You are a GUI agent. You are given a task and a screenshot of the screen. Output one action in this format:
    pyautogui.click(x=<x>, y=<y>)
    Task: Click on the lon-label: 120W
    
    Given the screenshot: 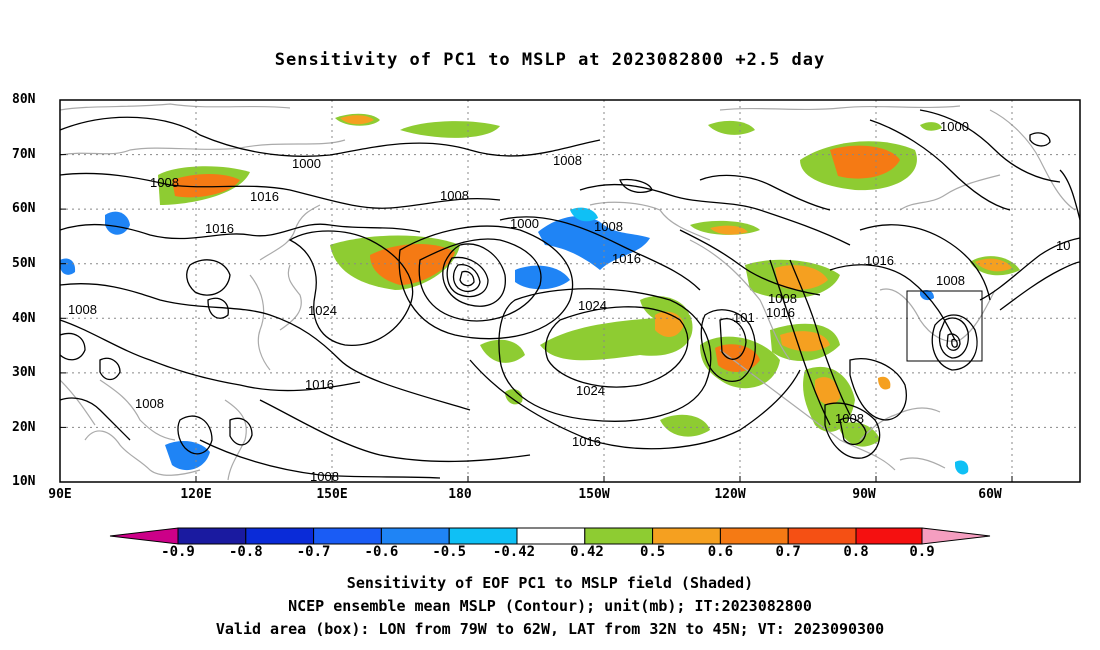 What is the action you would take?
    pyautogui.click(x=730, y=494)
    